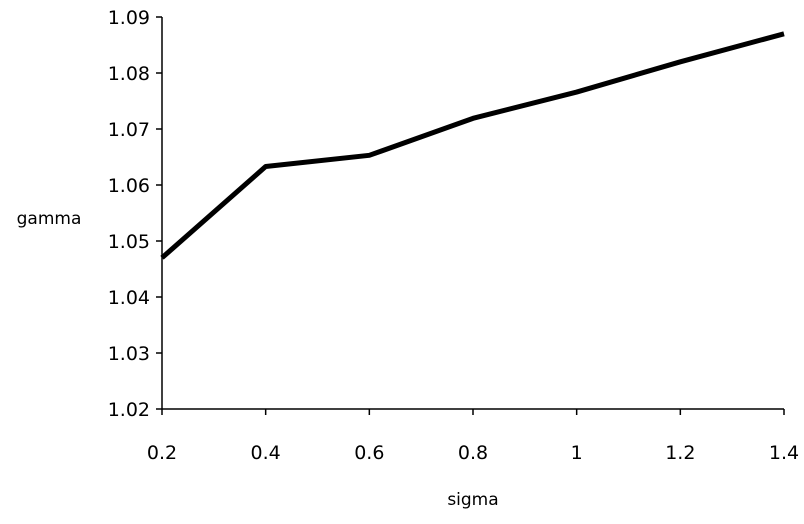  I want to click on x-tick-label: 1, so click(577, 453).